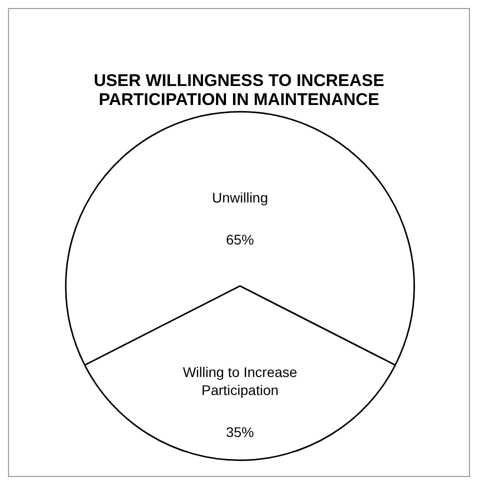  I want to click on slice-label: Willing to Increase Participation, so click(240, 381).